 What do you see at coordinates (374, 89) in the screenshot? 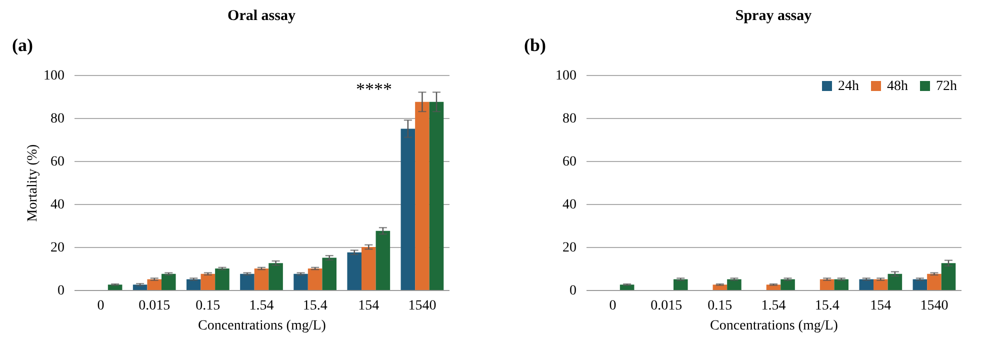
I see `annotation: ****` at bounding box center [374, 89].